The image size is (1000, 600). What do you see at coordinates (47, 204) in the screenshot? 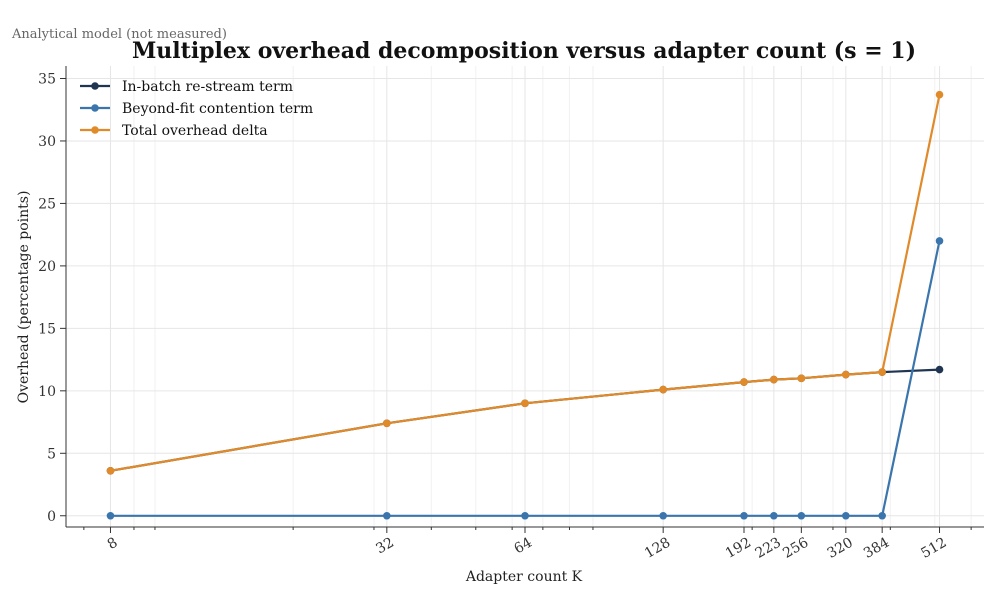
I see `y-tick-label: 25` at bounding box center [47, 204].